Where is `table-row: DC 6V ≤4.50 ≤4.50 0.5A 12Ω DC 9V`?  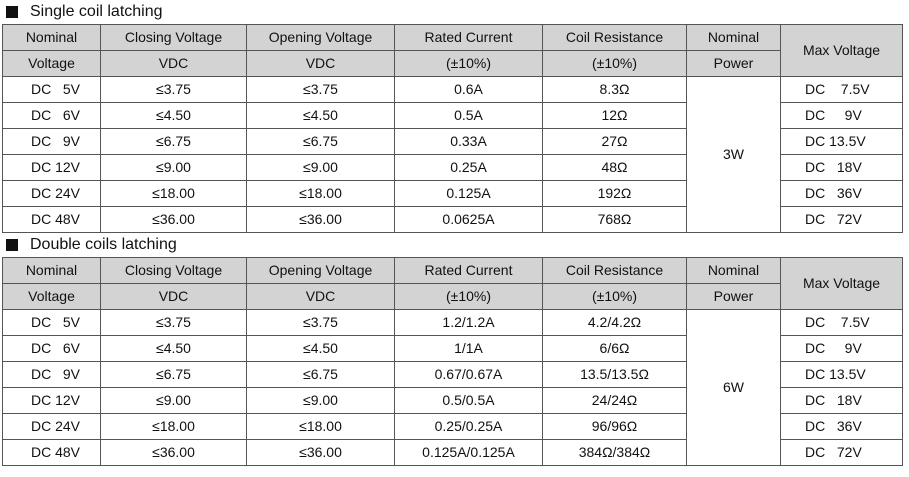 table-row: DC 6V ≤4.50 ≤4.50 0.5A 12Ω DC 9V is located at coordinates (452, 115).